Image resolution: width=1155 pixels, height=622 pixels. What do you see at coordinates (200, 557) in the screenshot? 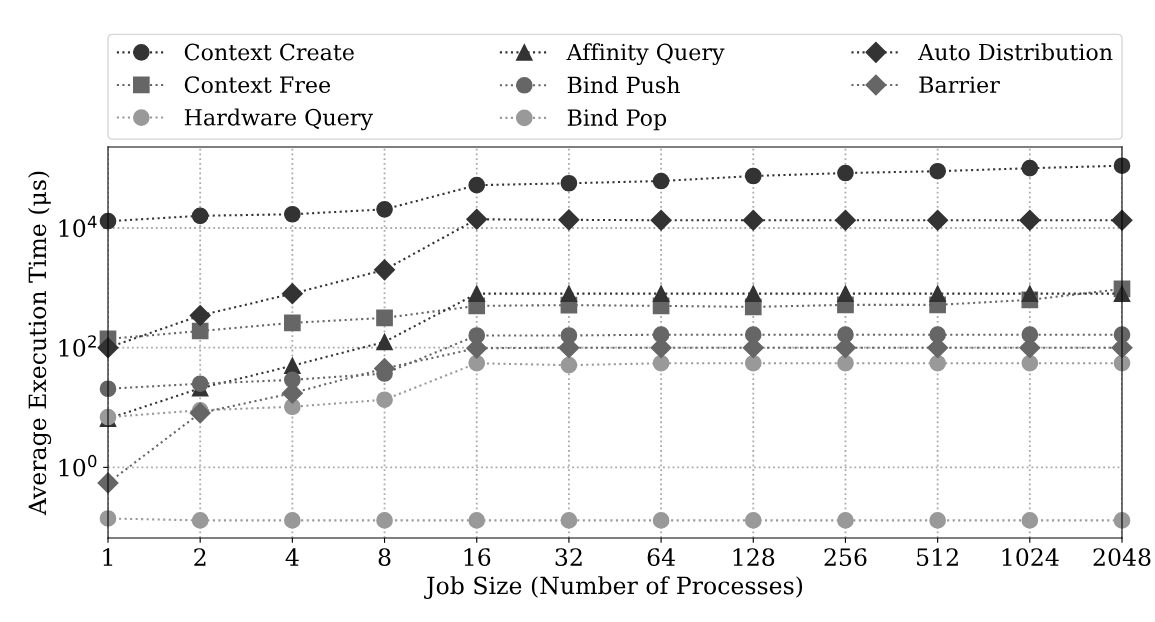
I see `x-tick-label: 2` at bounding box center [200, 557].